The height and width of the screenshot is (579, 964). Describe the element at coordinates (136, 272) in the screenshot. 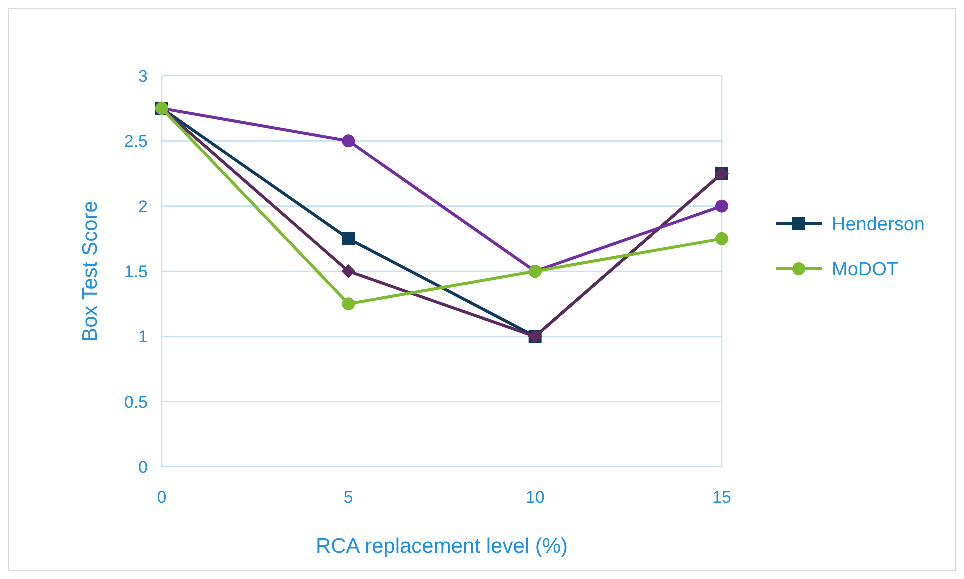

I see `y-tick-label: 1.5` at that location.